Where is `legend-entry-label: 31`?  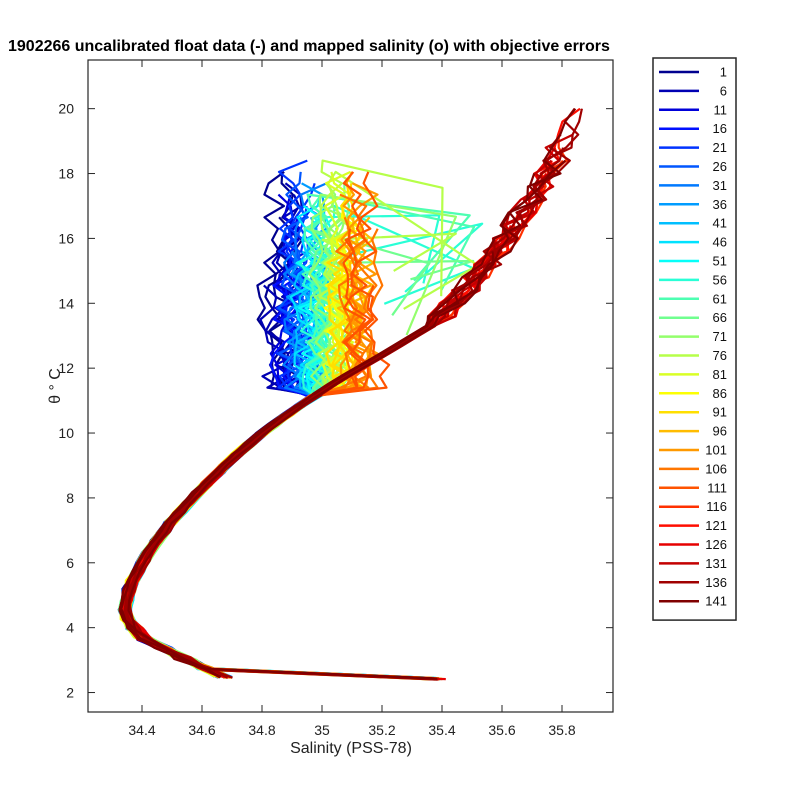 legend-entry-label: 31 is located at coordinates (720, 185).